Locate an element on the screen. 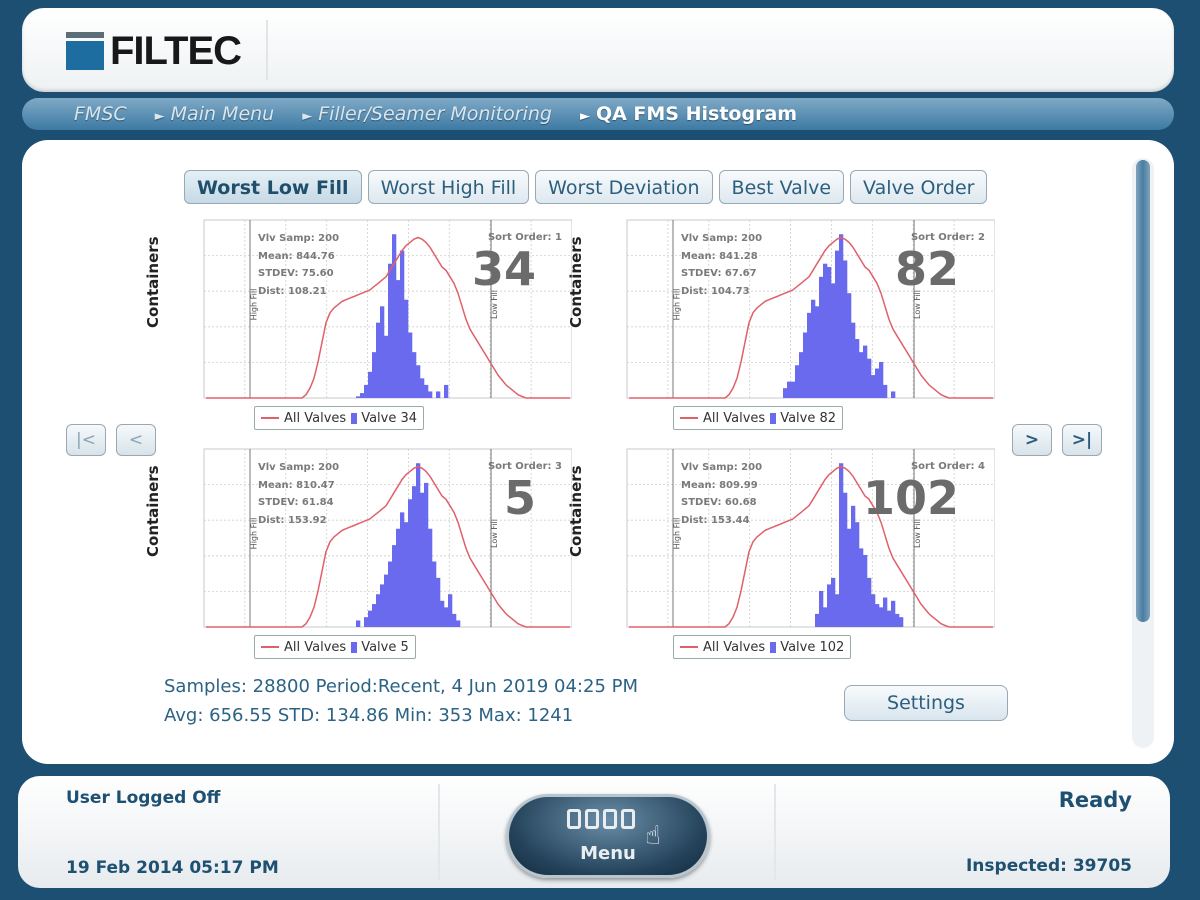  valve-swatch is located at coordinates (354, 418).